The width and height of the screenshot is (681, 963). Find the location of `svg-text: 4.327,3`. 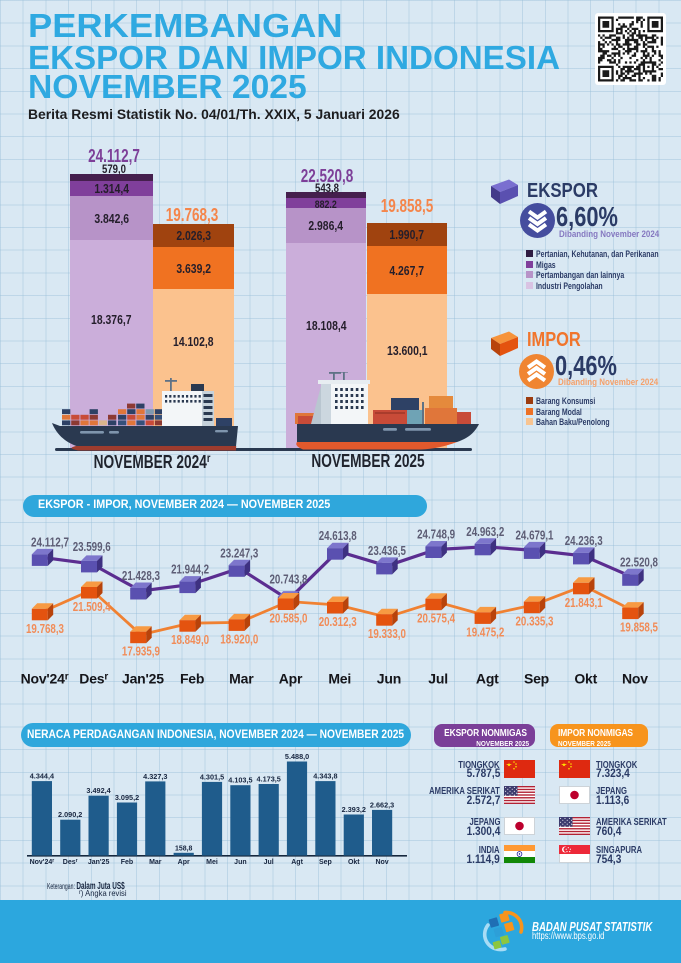

svg-text: 4.327,3 is located at coordinates (155, 777).